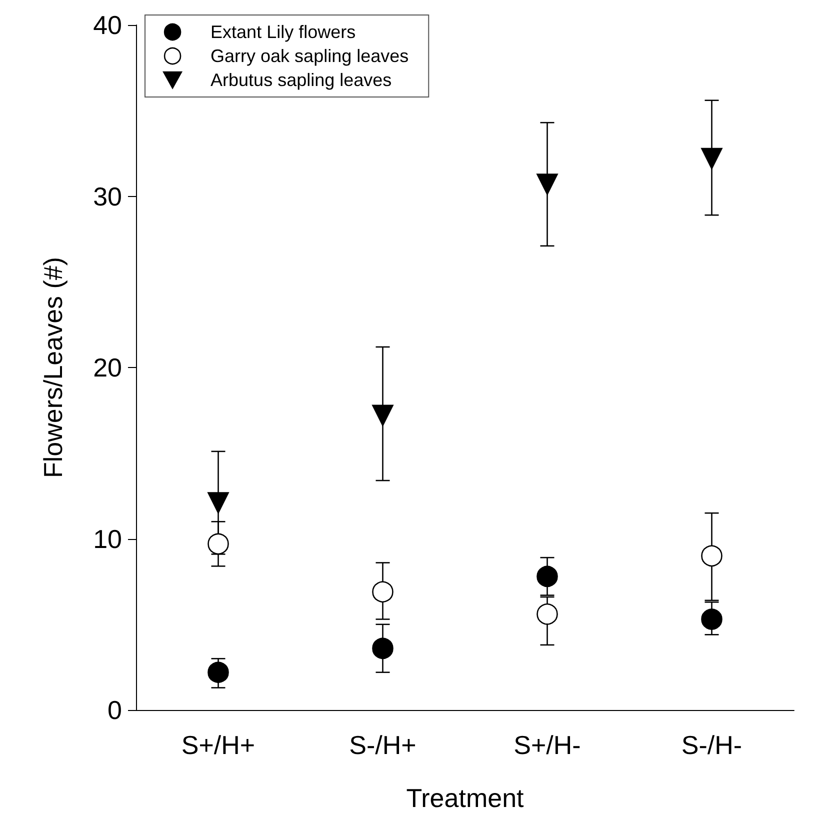 The height and width of the screenshot is (840, 814). I want to click on y-axis-title: Flowers/Leaves (#), so click(53, 367).